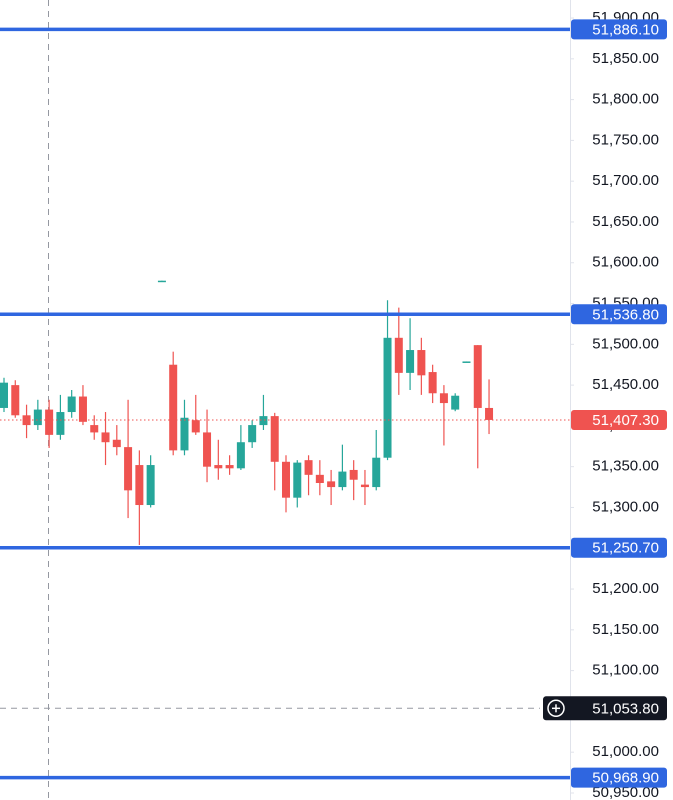  Describe the element at coordinates (625, 792) in the screenshot. I see `y-tick-label: 50,950.00` at that location.